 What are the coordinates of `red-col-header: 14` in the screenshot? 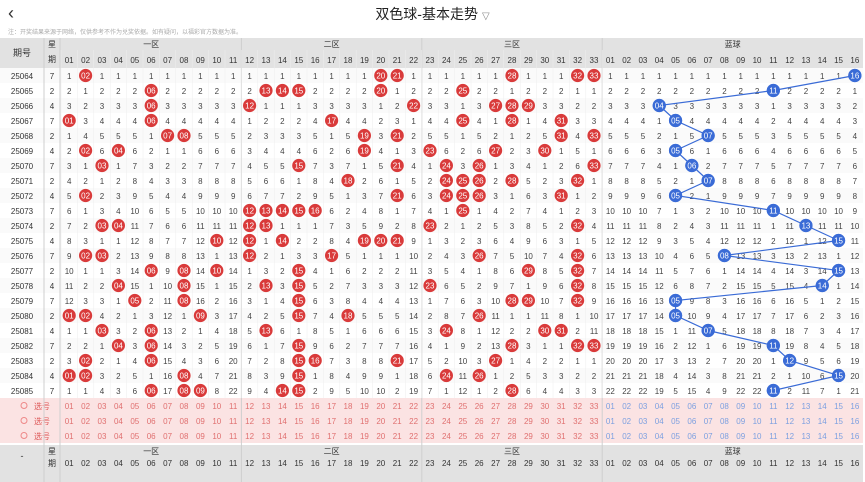 It's located at (282, 60).